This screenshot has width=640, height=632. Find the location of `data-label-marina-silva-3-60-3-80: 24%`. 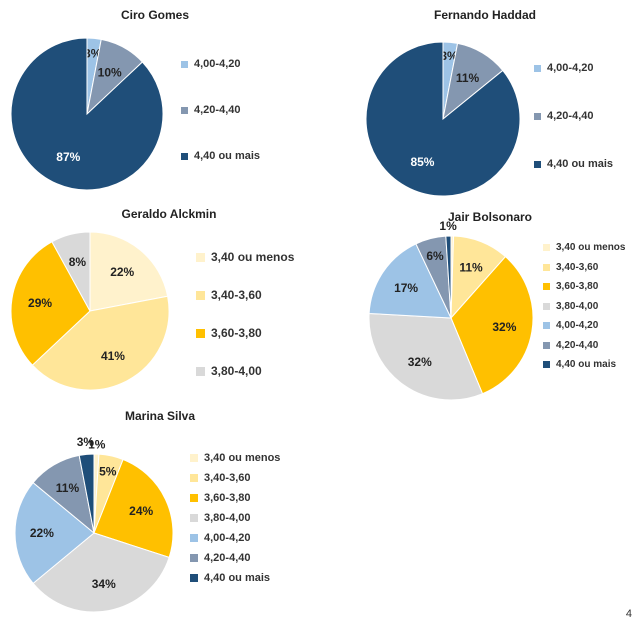

data-label-marina-silva-3-60-3-80: 24% is located at coordinates (141, 511).